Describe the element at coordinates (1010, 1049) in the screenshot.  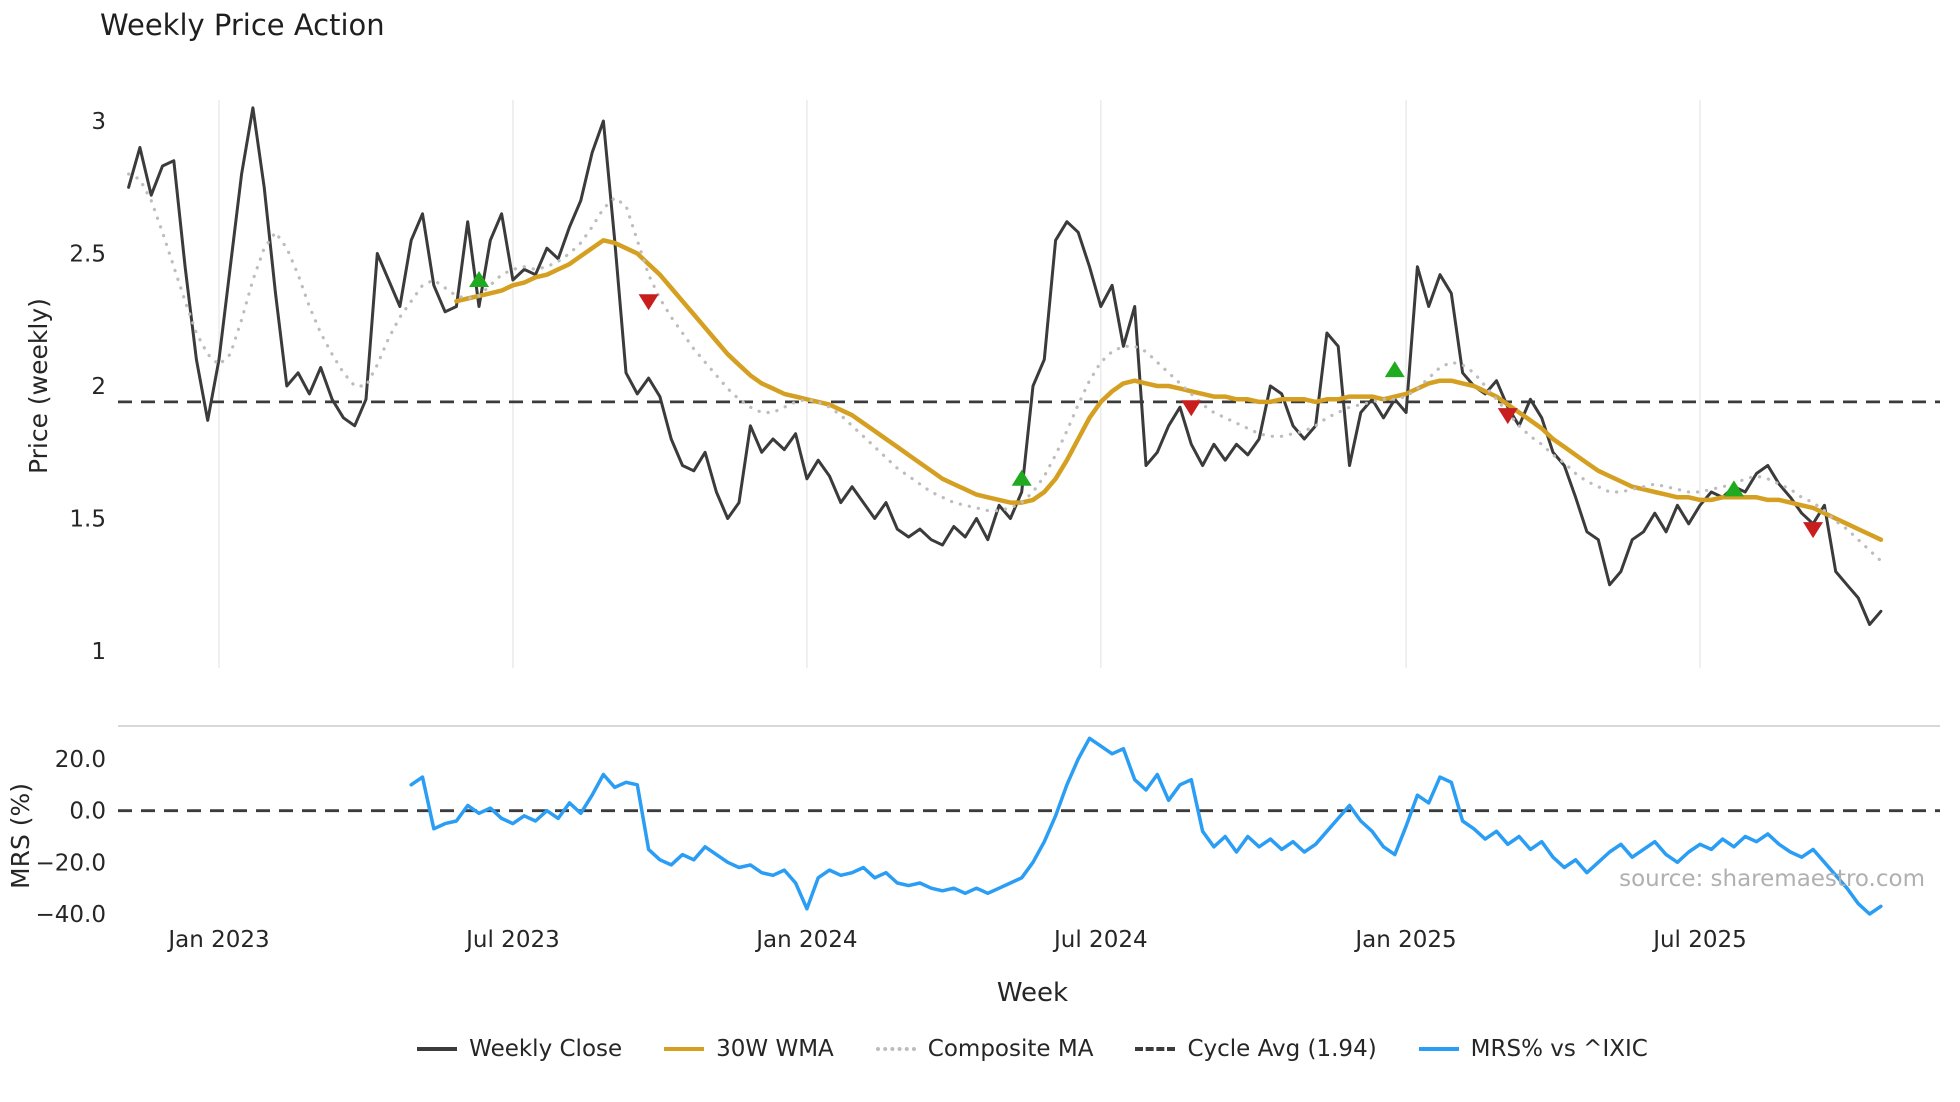
I see `legend-label-composite-ma: Composite MA` at that location.